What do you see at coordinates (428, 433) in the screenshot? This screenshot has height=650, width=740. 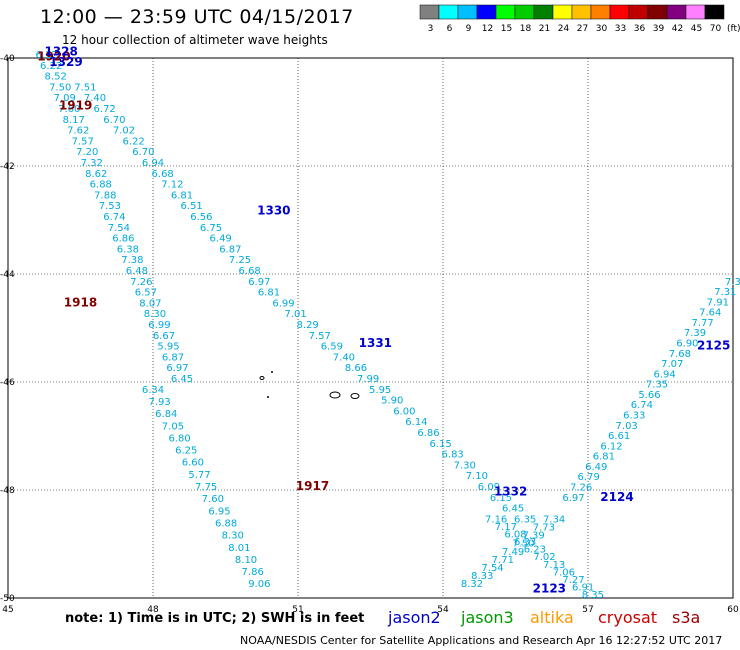 I see `swh-value: 6.86` at bounding box center [428, 433].